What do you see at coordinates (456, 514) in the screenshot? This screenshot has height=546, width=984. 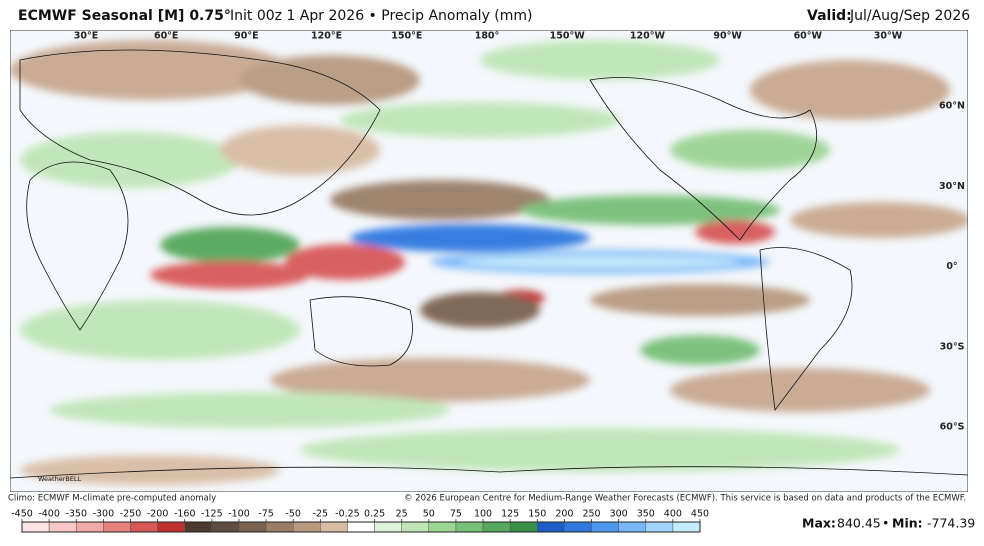 I see `colorbar-tick-label: 75` at bounding box center [456, 514].